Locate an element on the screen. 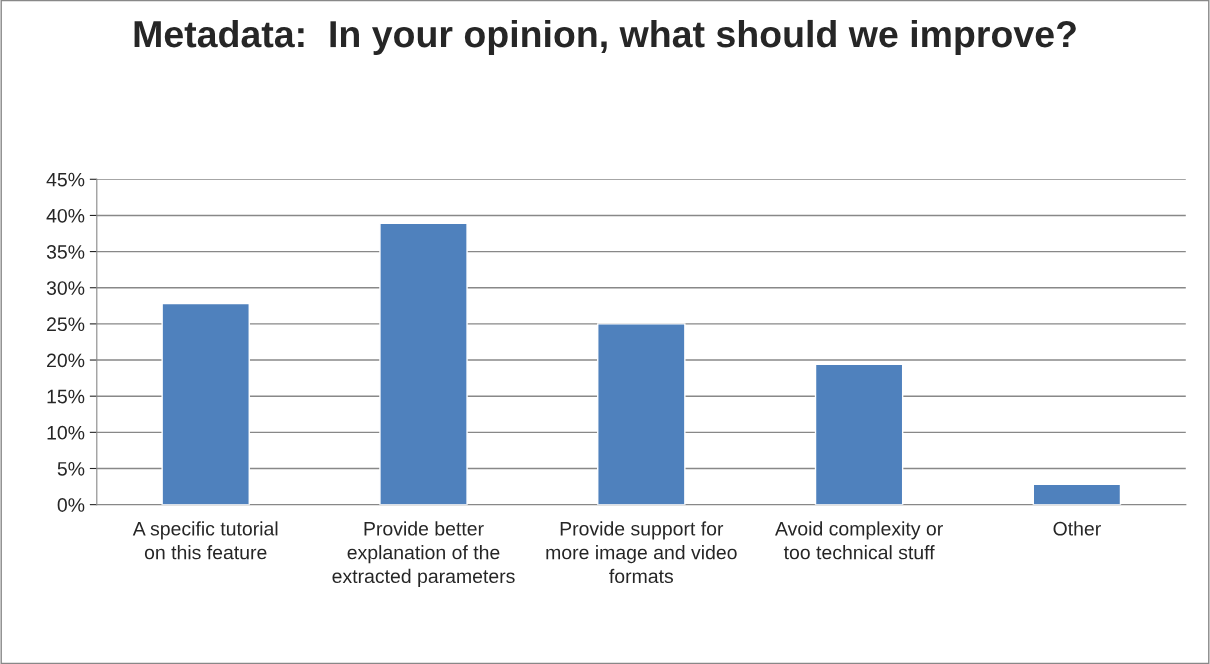 This screenshot has width=1210, height=664. y-tick-label: 30% is located at coordinates (65, 288).